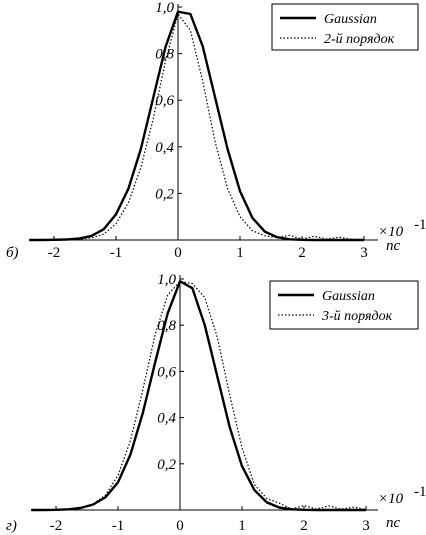 The width and height of the screenshot is (426, 535). I want to click on legend: Gaussian 2-й порядок, so click(345, 27).